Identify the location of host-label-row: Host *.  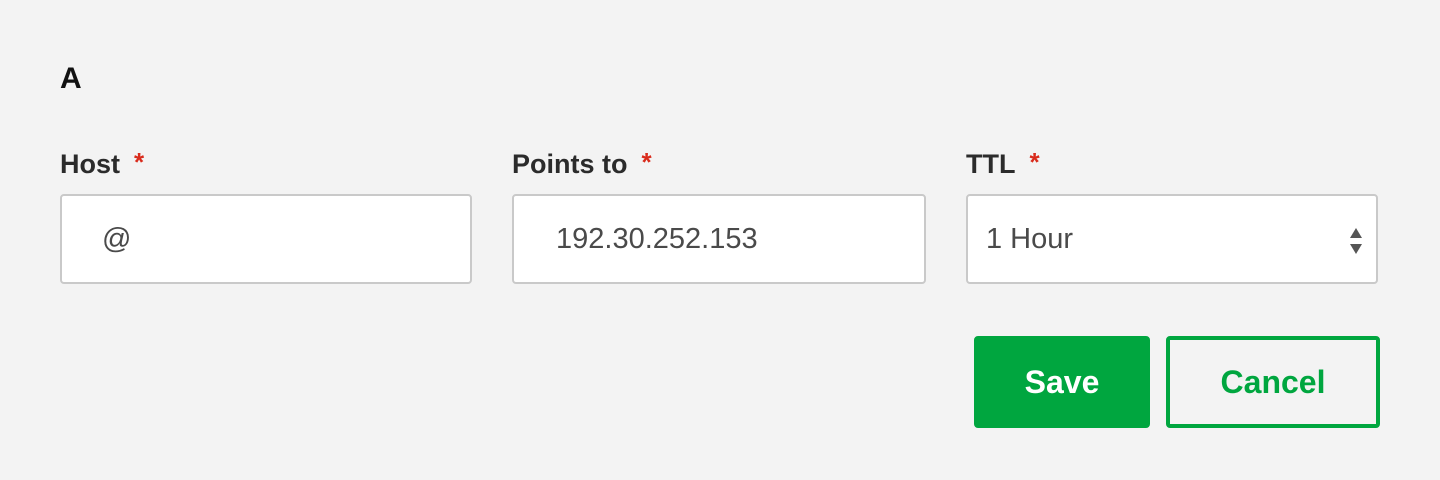
(266, 163).